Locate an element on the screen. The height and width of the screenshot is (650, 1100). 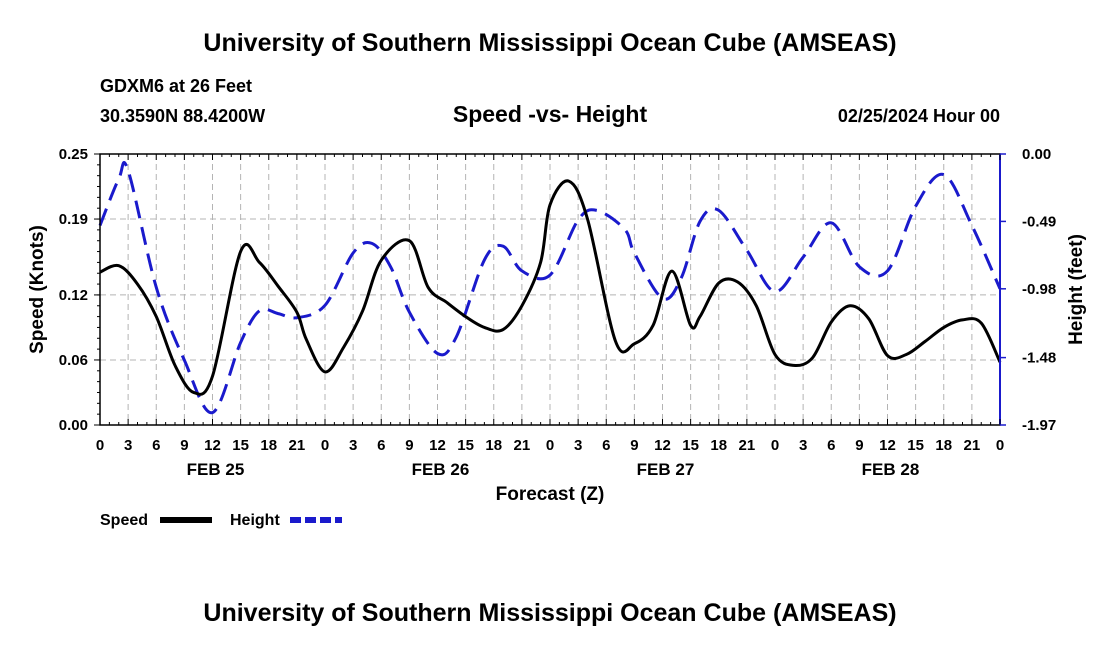
legend: Speed Height is located at coordinates (221, 520).